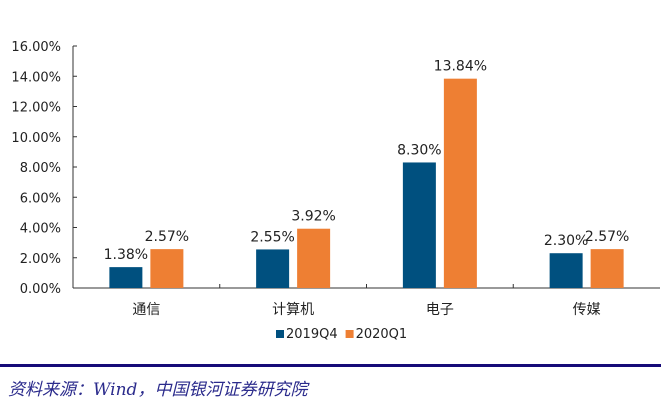  I want to click on category-label: 电子, so click(440, 310).